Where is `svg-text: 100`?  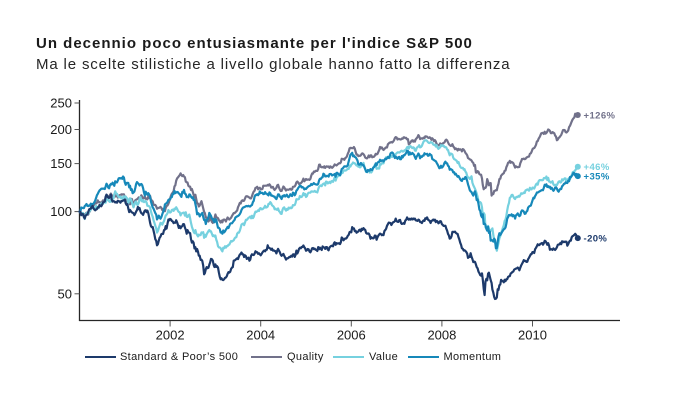
svg-text: 100 is located at coordinates (61, 211).